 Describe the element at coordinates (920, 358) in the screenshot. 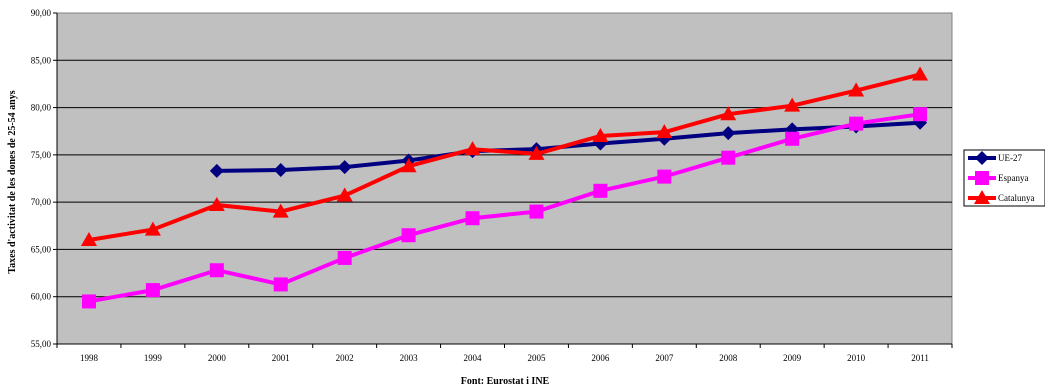

I see `x-tick-label: 2011` at that location.